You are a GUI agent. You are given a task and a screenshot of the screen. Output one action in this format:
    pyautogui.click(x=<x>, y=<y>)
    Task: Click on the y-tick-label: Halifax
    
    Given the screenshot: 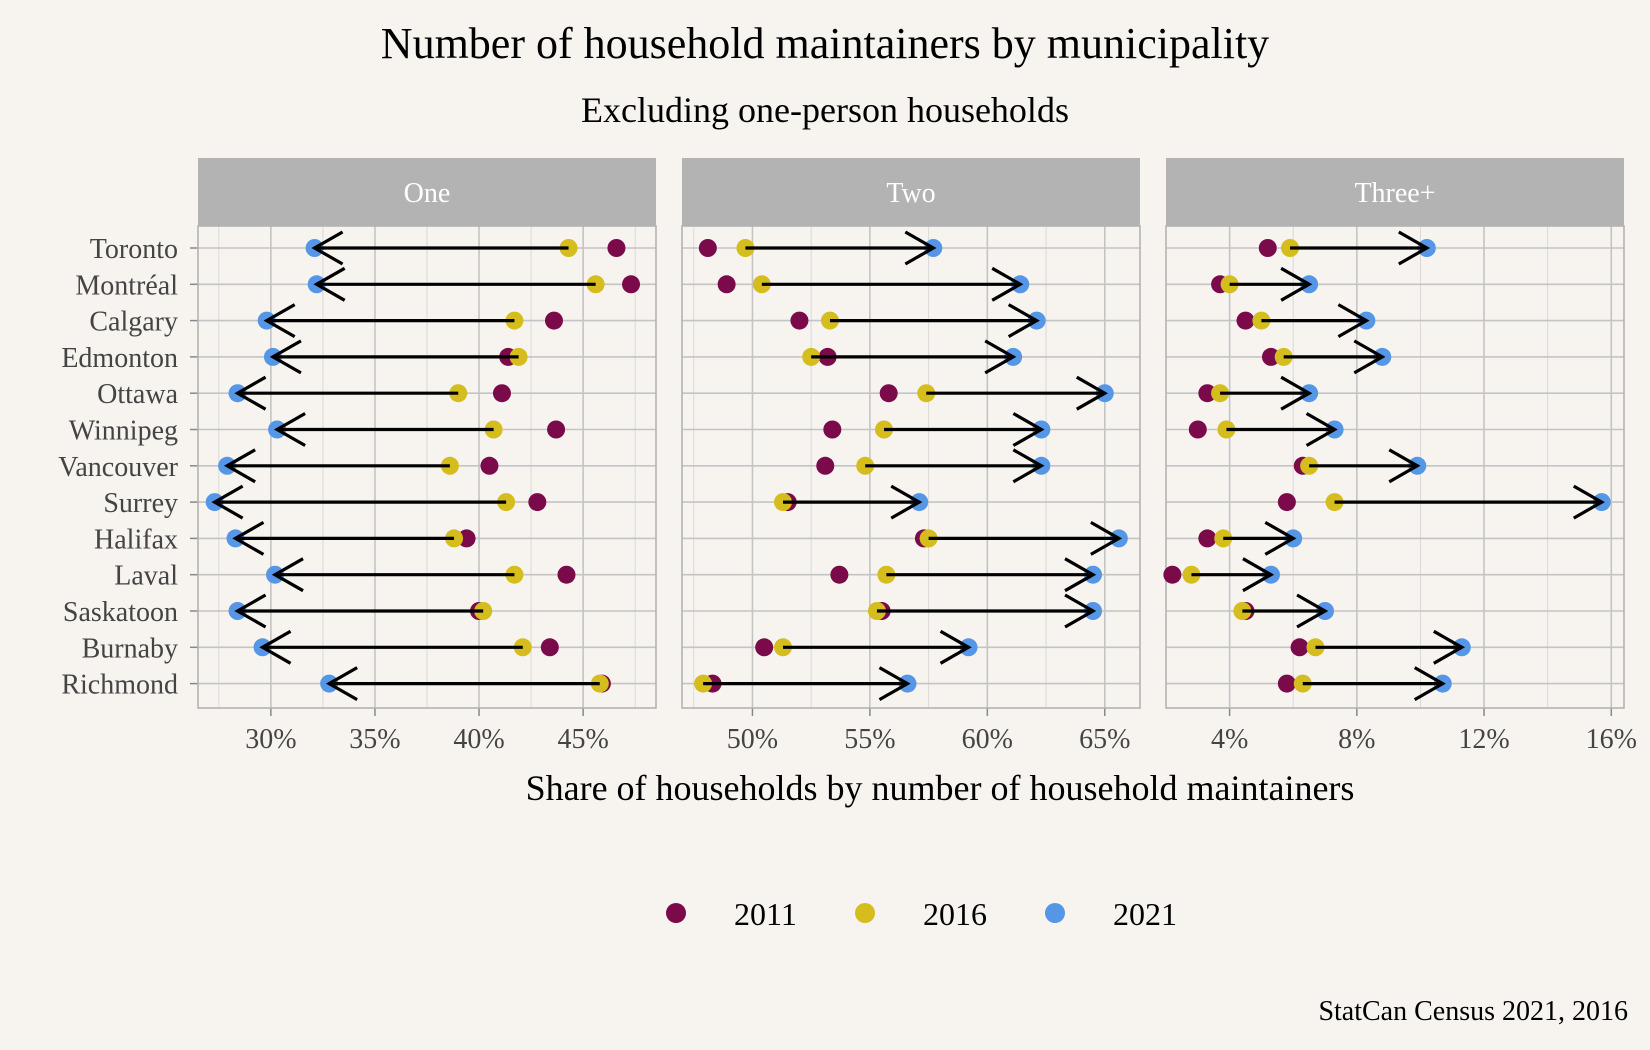 What is the action you would take?
    pyautogui.click(x=136, y=539)
    